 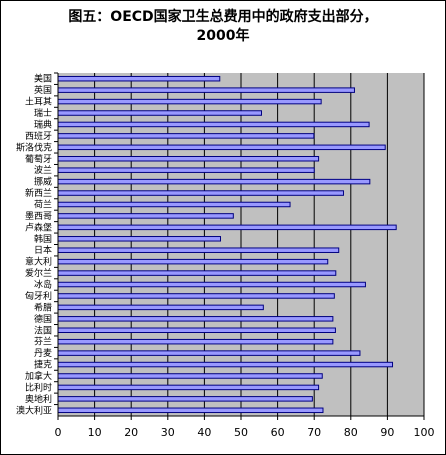 I want to click on category-label: 瑞典, so click(x=43, y=124).